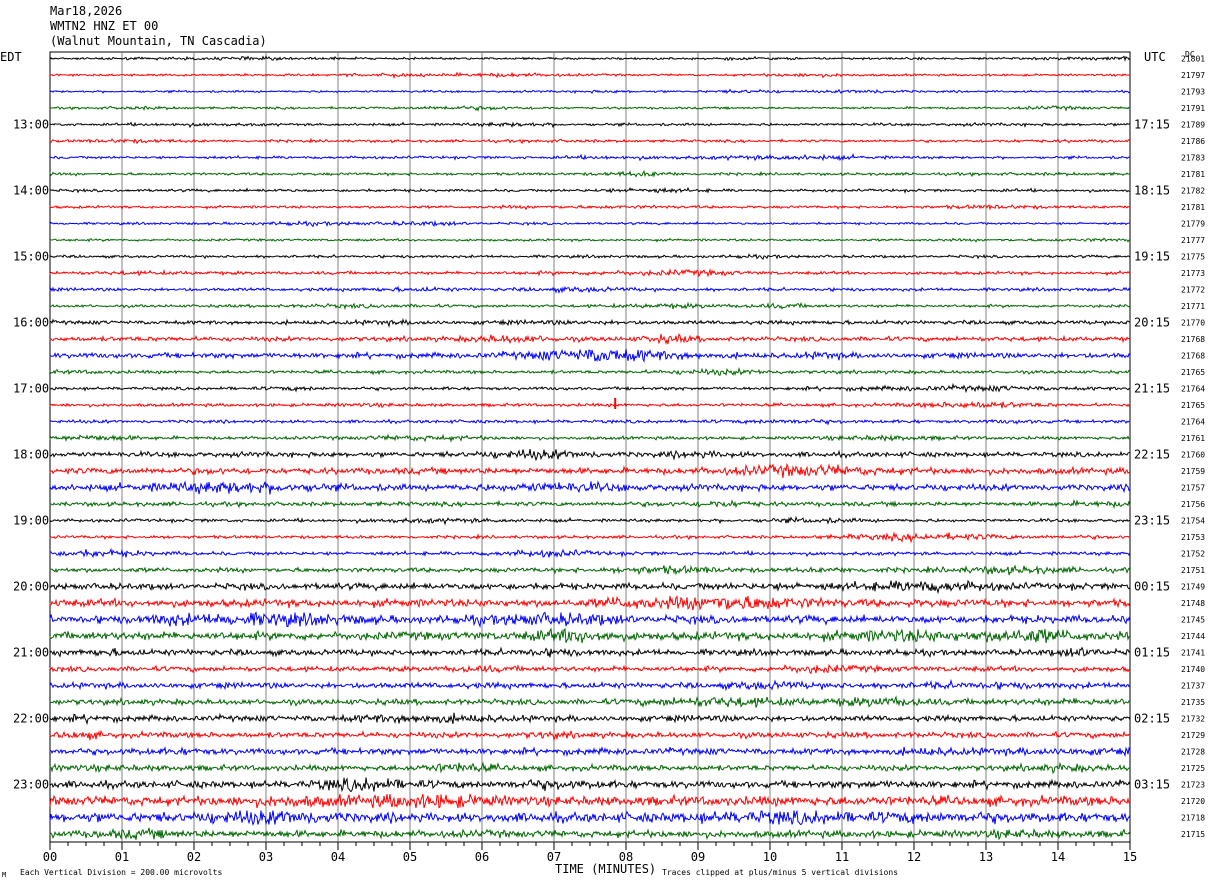 Image resolution: width=1210 pixels, height=886 pixels. I want to click on dc-offset-label: 21783, so click(1193, 158).